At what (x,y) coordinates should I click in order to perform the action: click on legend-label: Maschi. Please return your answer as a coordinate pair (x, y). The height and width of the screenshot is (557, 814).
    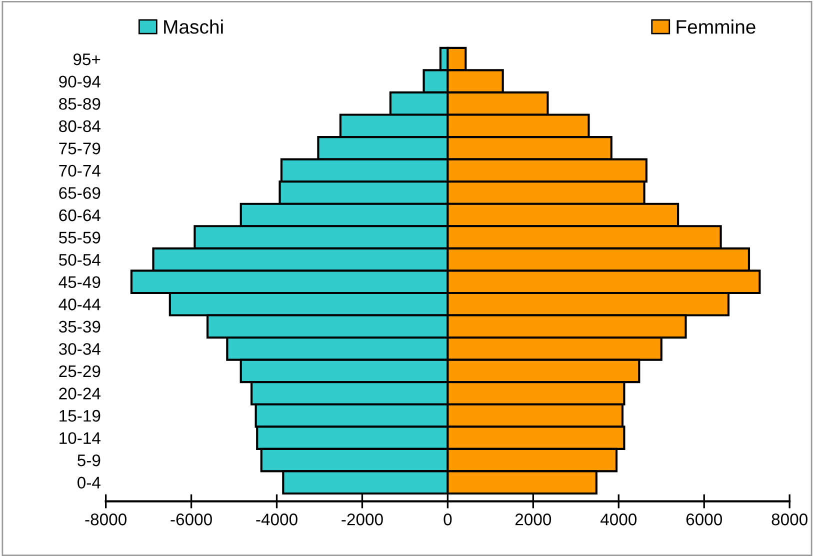
    Looking at the image, I should click on (193, 27).